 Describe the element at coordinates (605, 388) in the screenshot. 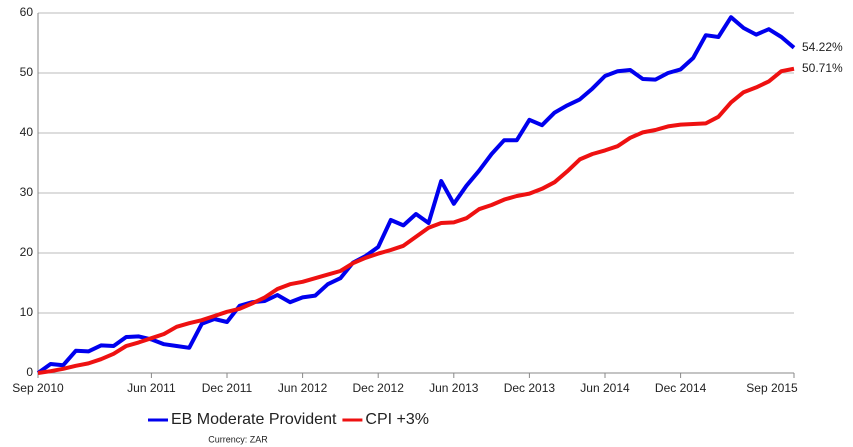

I see `x-tick-label: Jun 2014` at that location.